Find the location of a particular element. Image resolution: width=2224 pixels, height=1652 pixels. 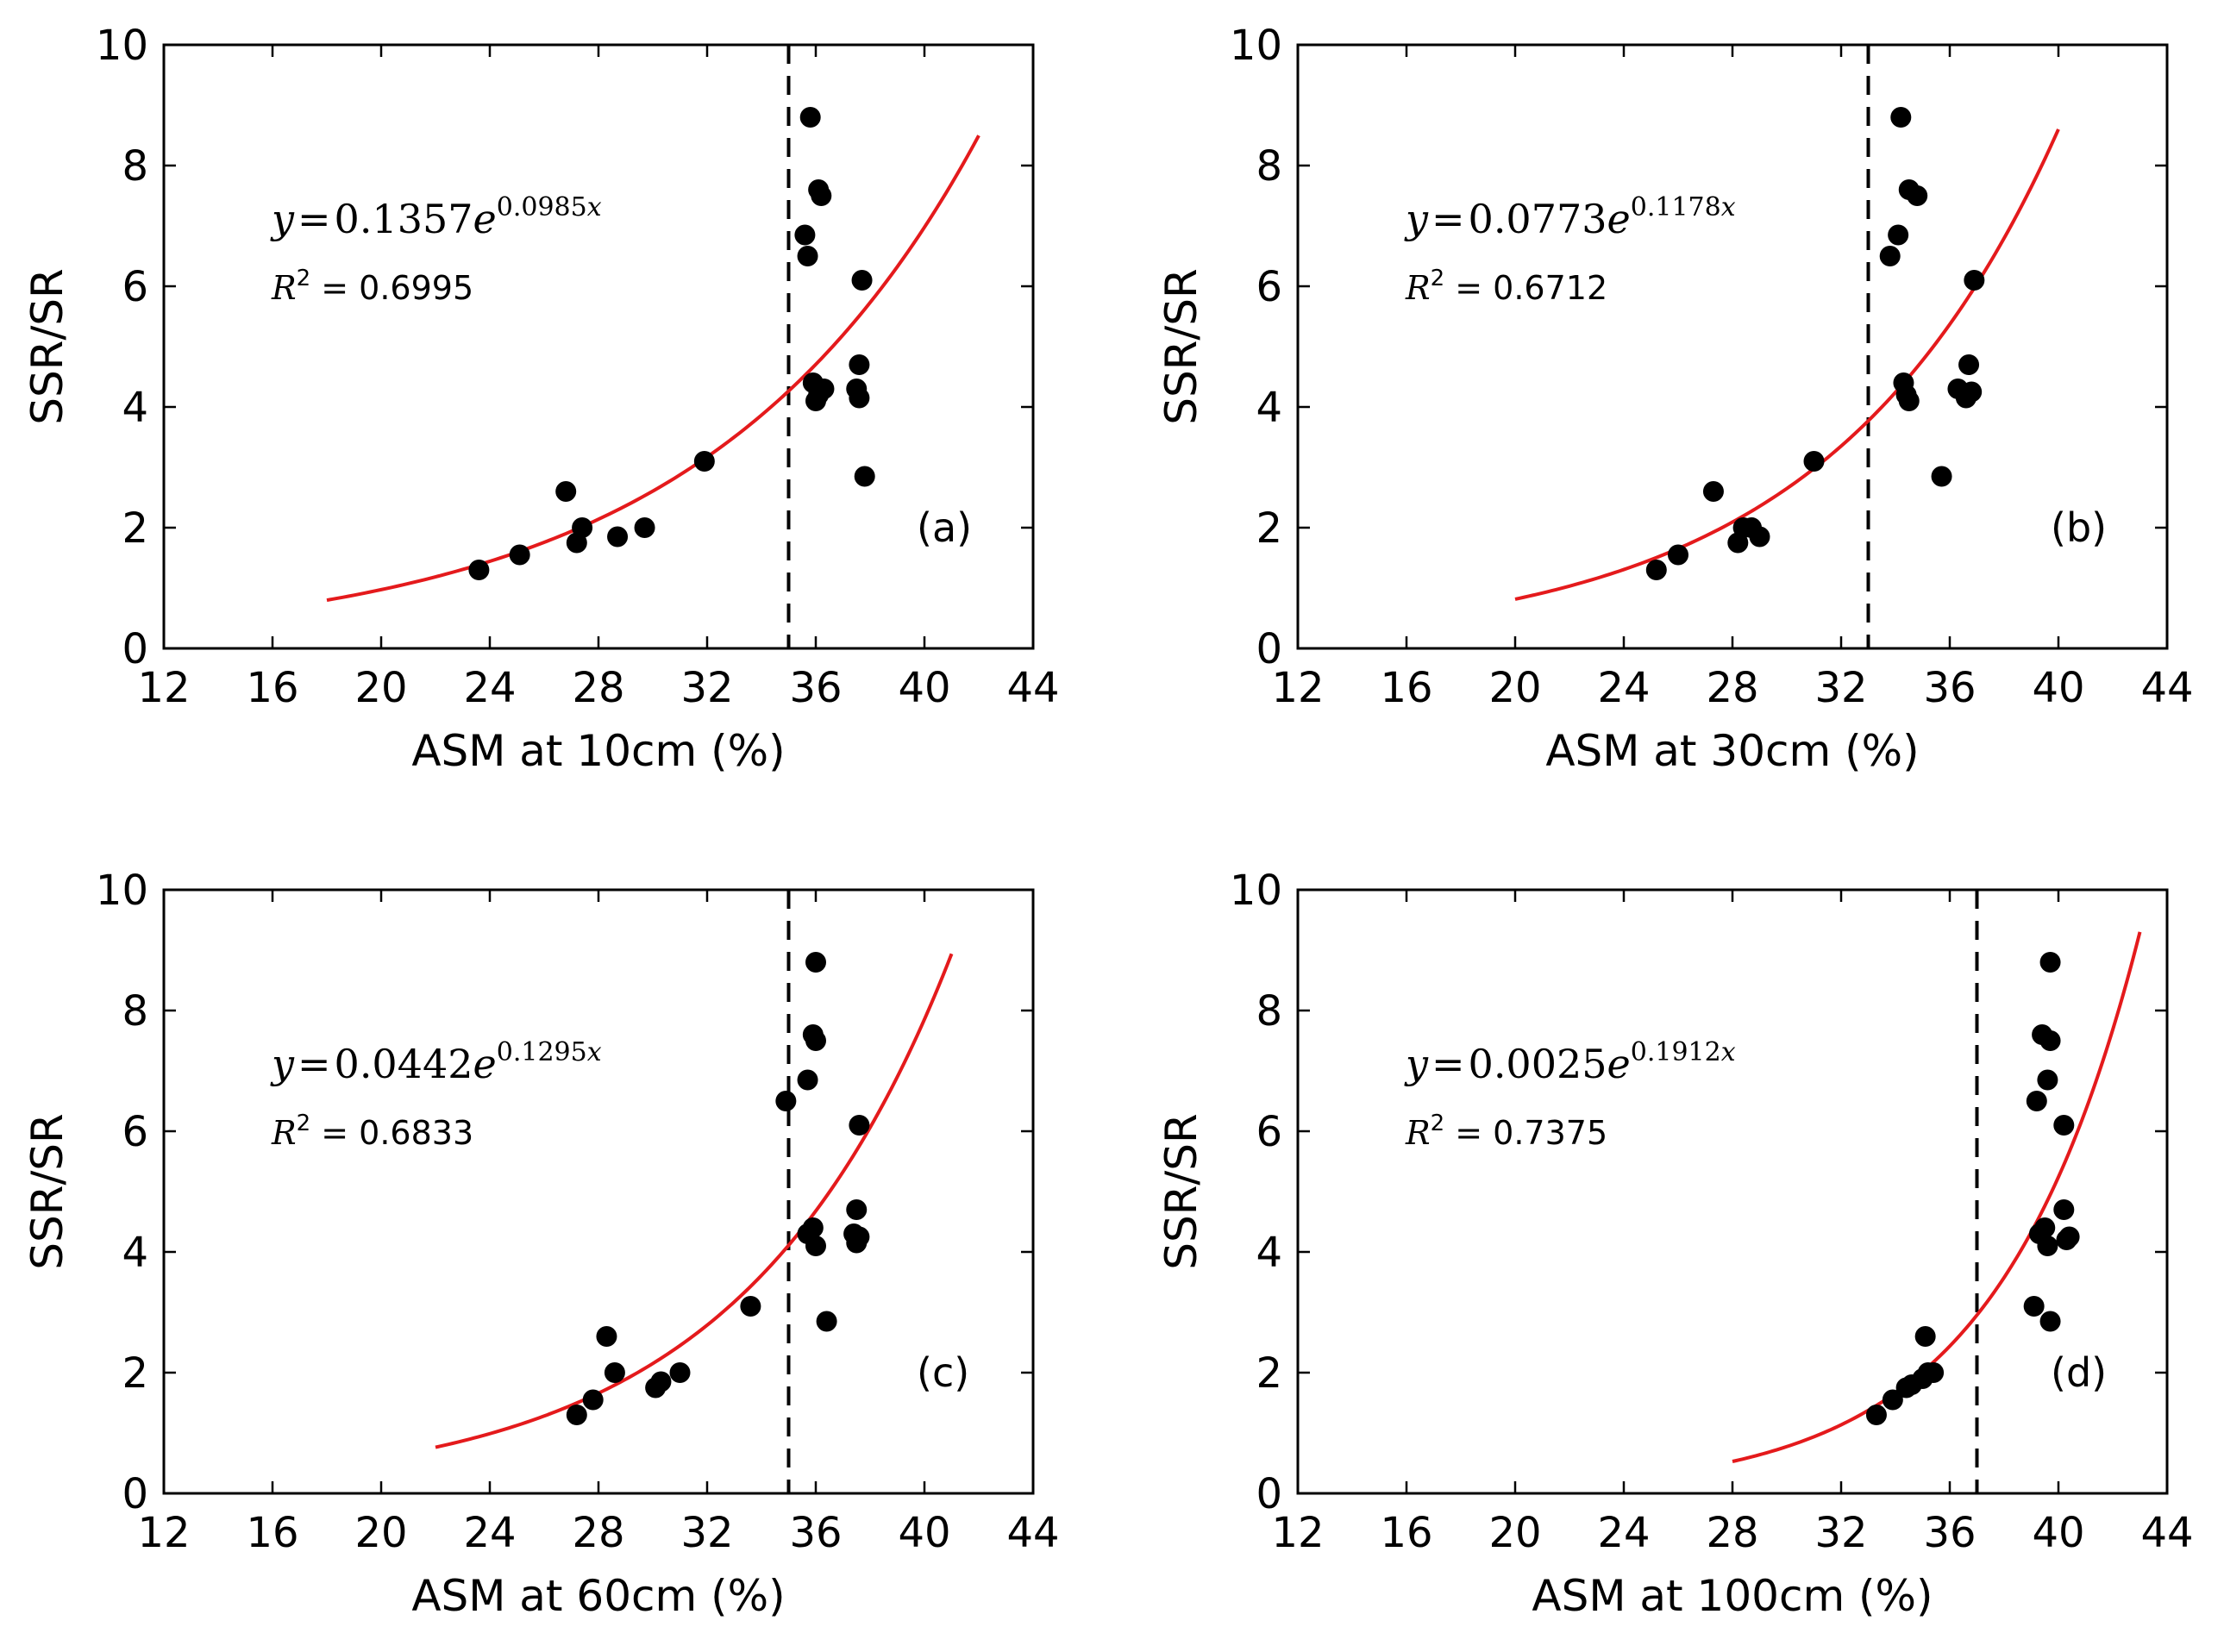

x-axis-label: ASM at 30cm (%) is located at coordinates (1732, 751).